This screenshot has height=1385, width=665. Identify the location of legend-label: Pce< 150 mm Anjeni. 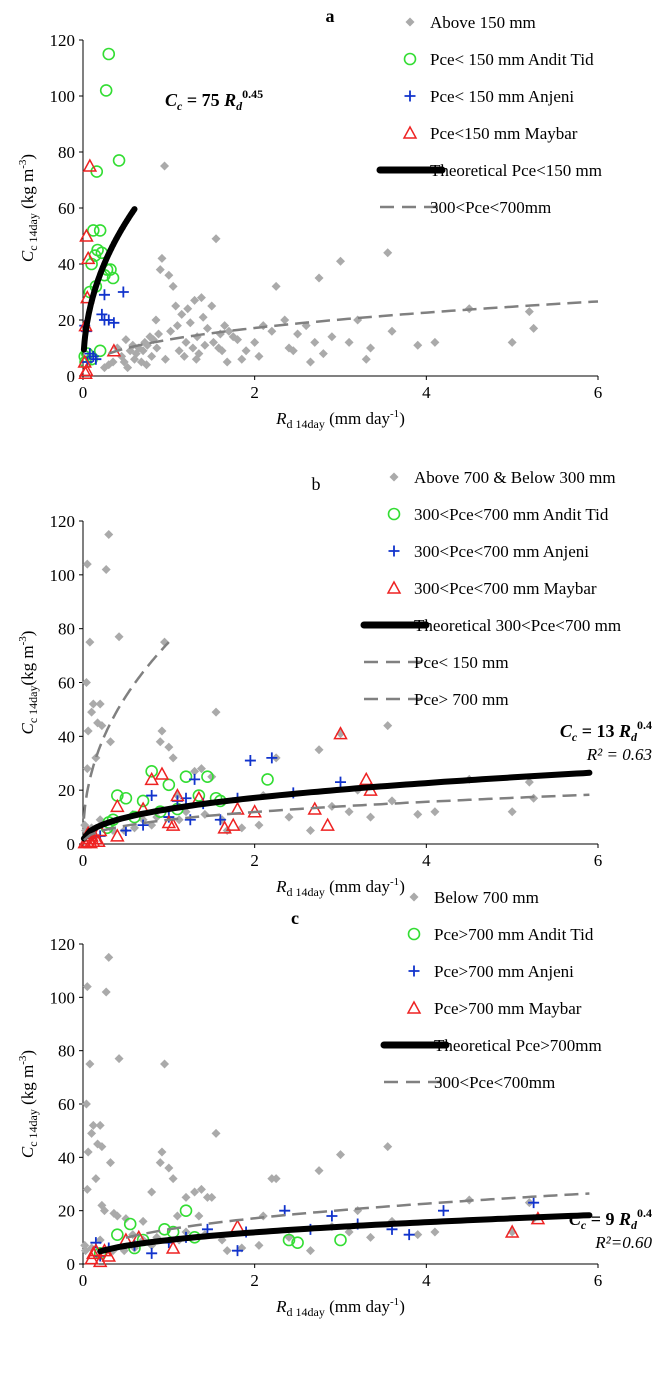
(502, 96).